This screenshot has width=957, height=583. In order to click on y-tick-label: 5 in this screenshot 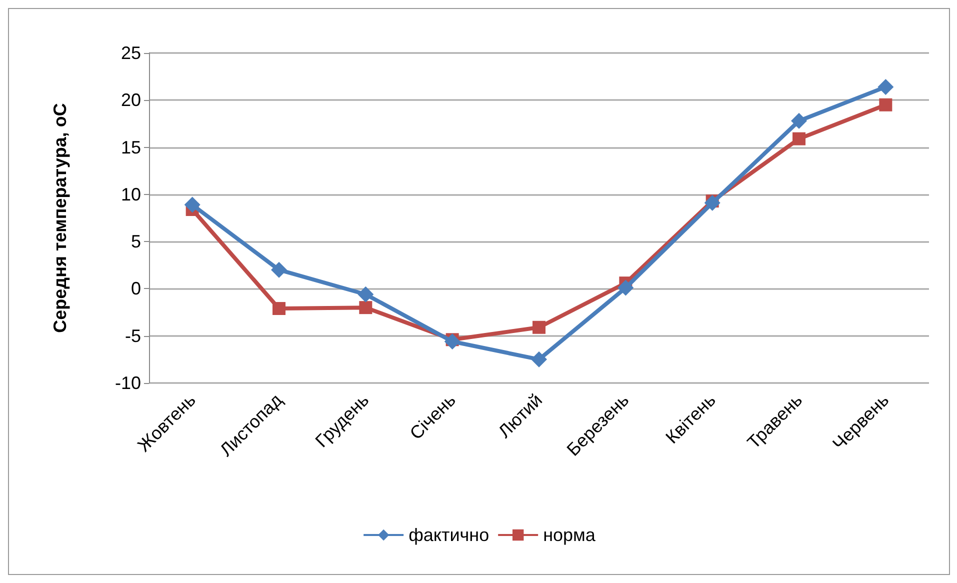, I will do `click(135, 242)`.